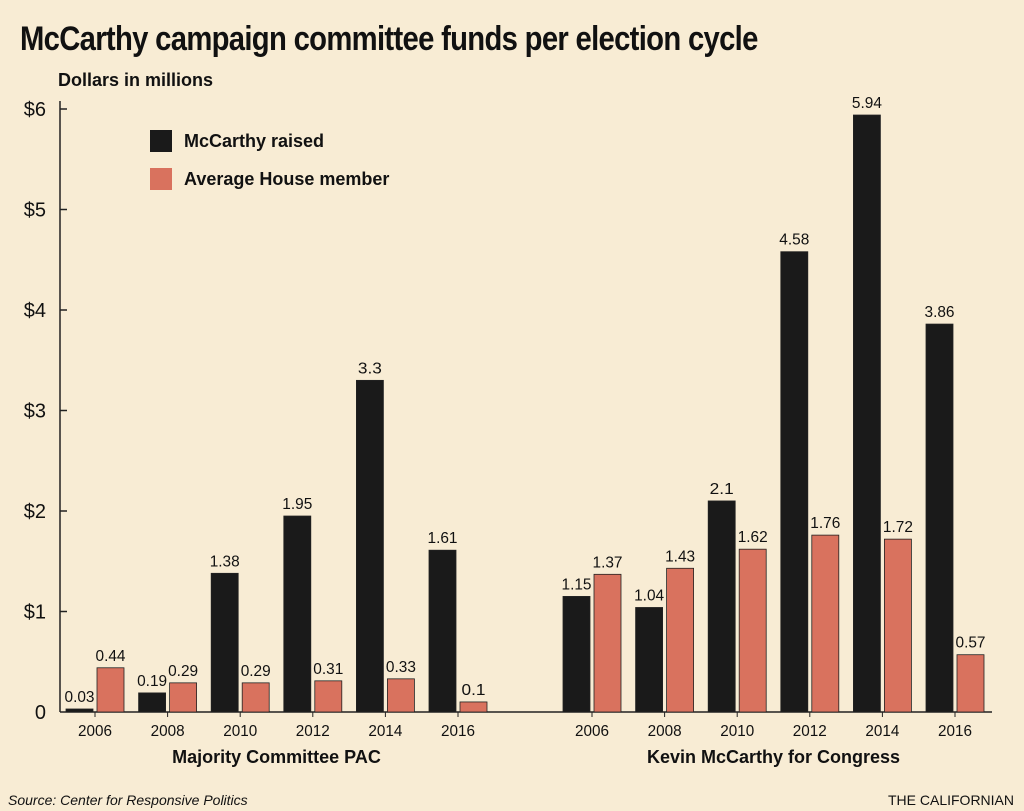  What do you see at coordinates (794, 240) in the screenshot?
I see `bar-value-label: 4.58` at bounding box center [794, 240].